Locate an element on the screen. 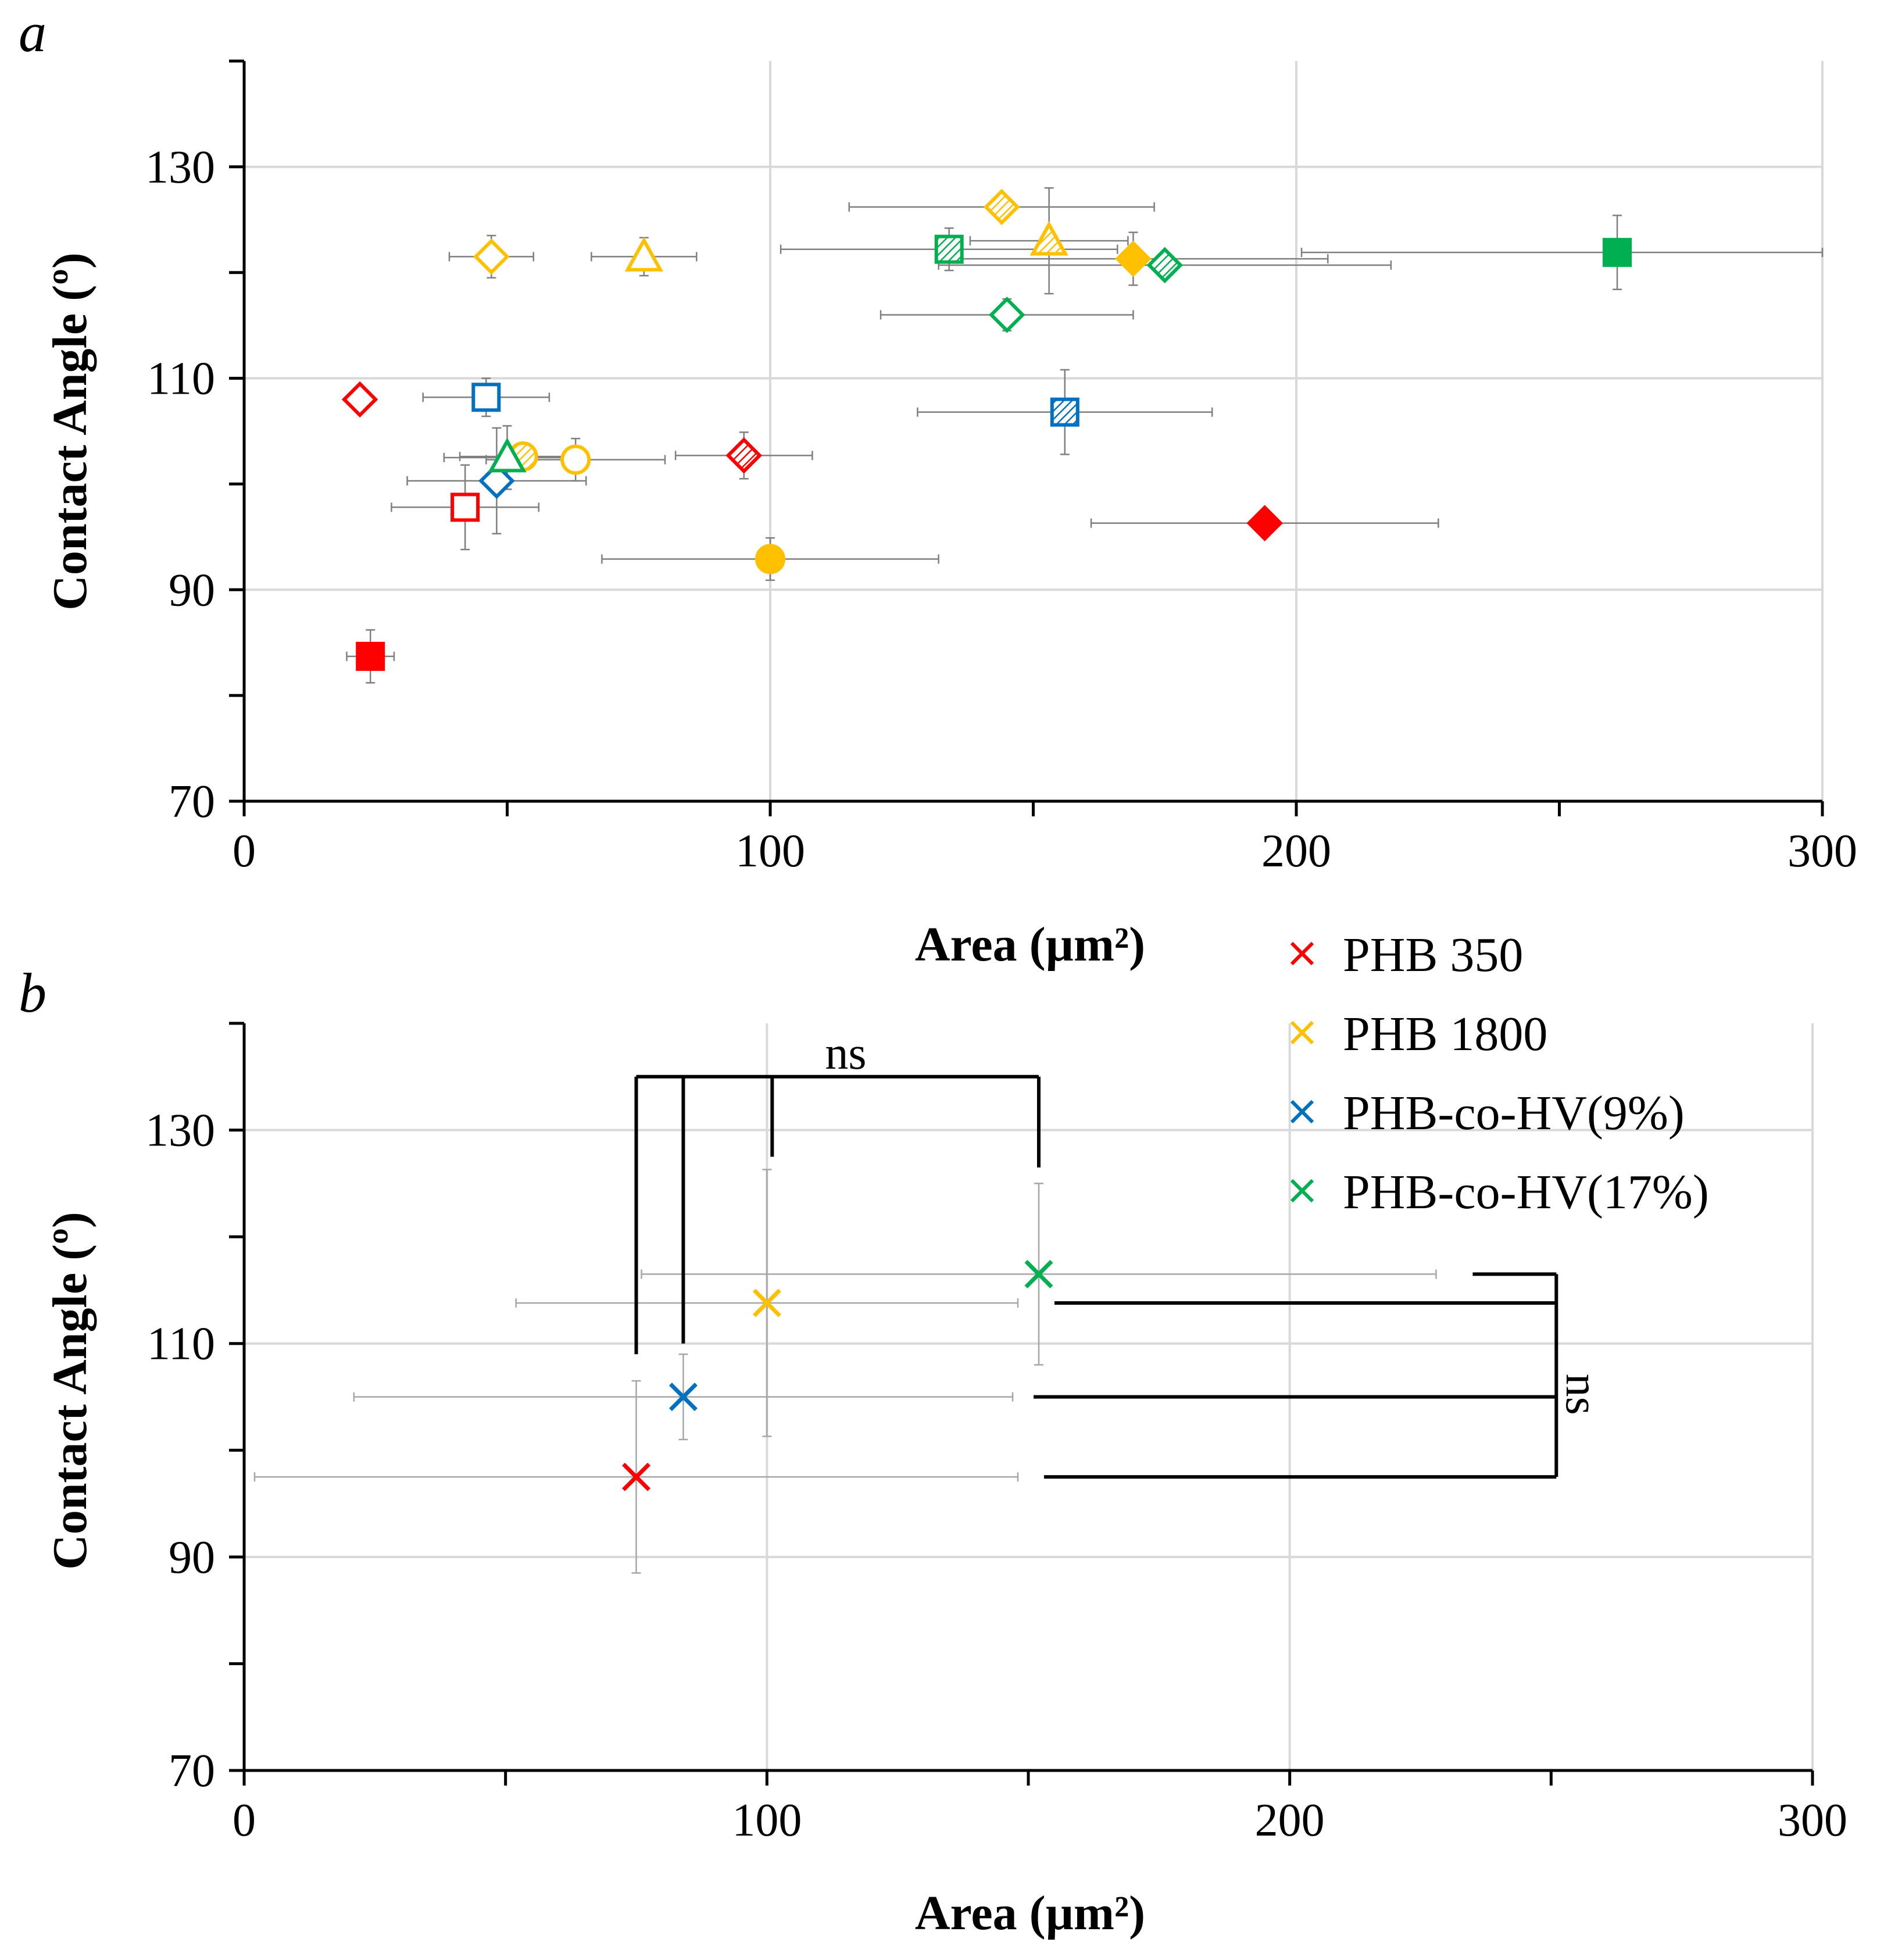 This screenshot has width=1884, height=1960. panel-b-y-tick-label-90: 90 is located at coordinates (192, 1557).